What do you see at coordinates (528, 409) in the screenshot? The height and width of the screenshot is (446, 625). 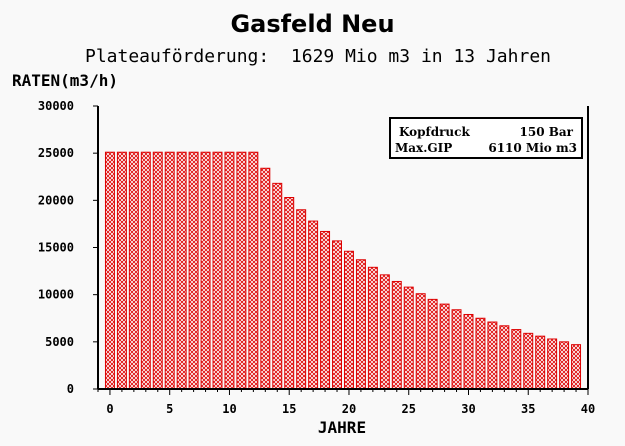 I see `x-tick-label: 35` at bounding box center [528, 409].